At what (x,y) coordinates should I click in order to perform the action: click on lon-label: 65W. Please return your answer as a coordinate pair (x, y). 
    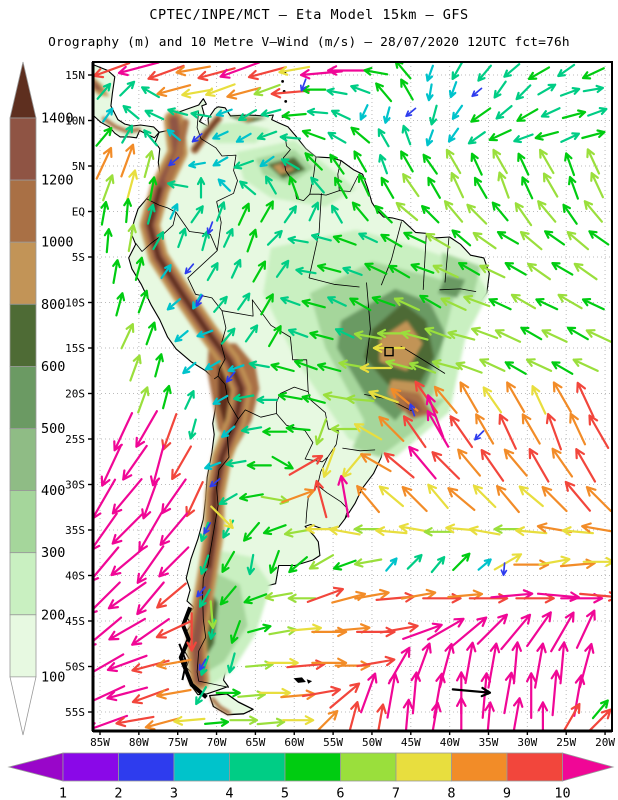
    Looking at the image, I should click on (255, 742).